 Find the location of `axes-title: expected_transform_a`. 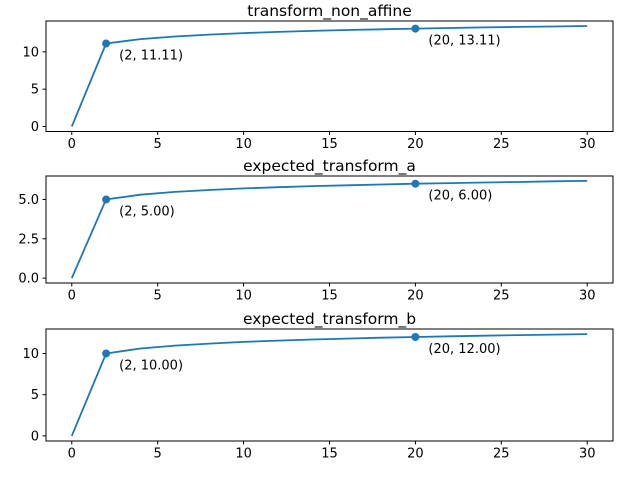

axes-title: expected_transform_a is located at coordinates (329, 166).